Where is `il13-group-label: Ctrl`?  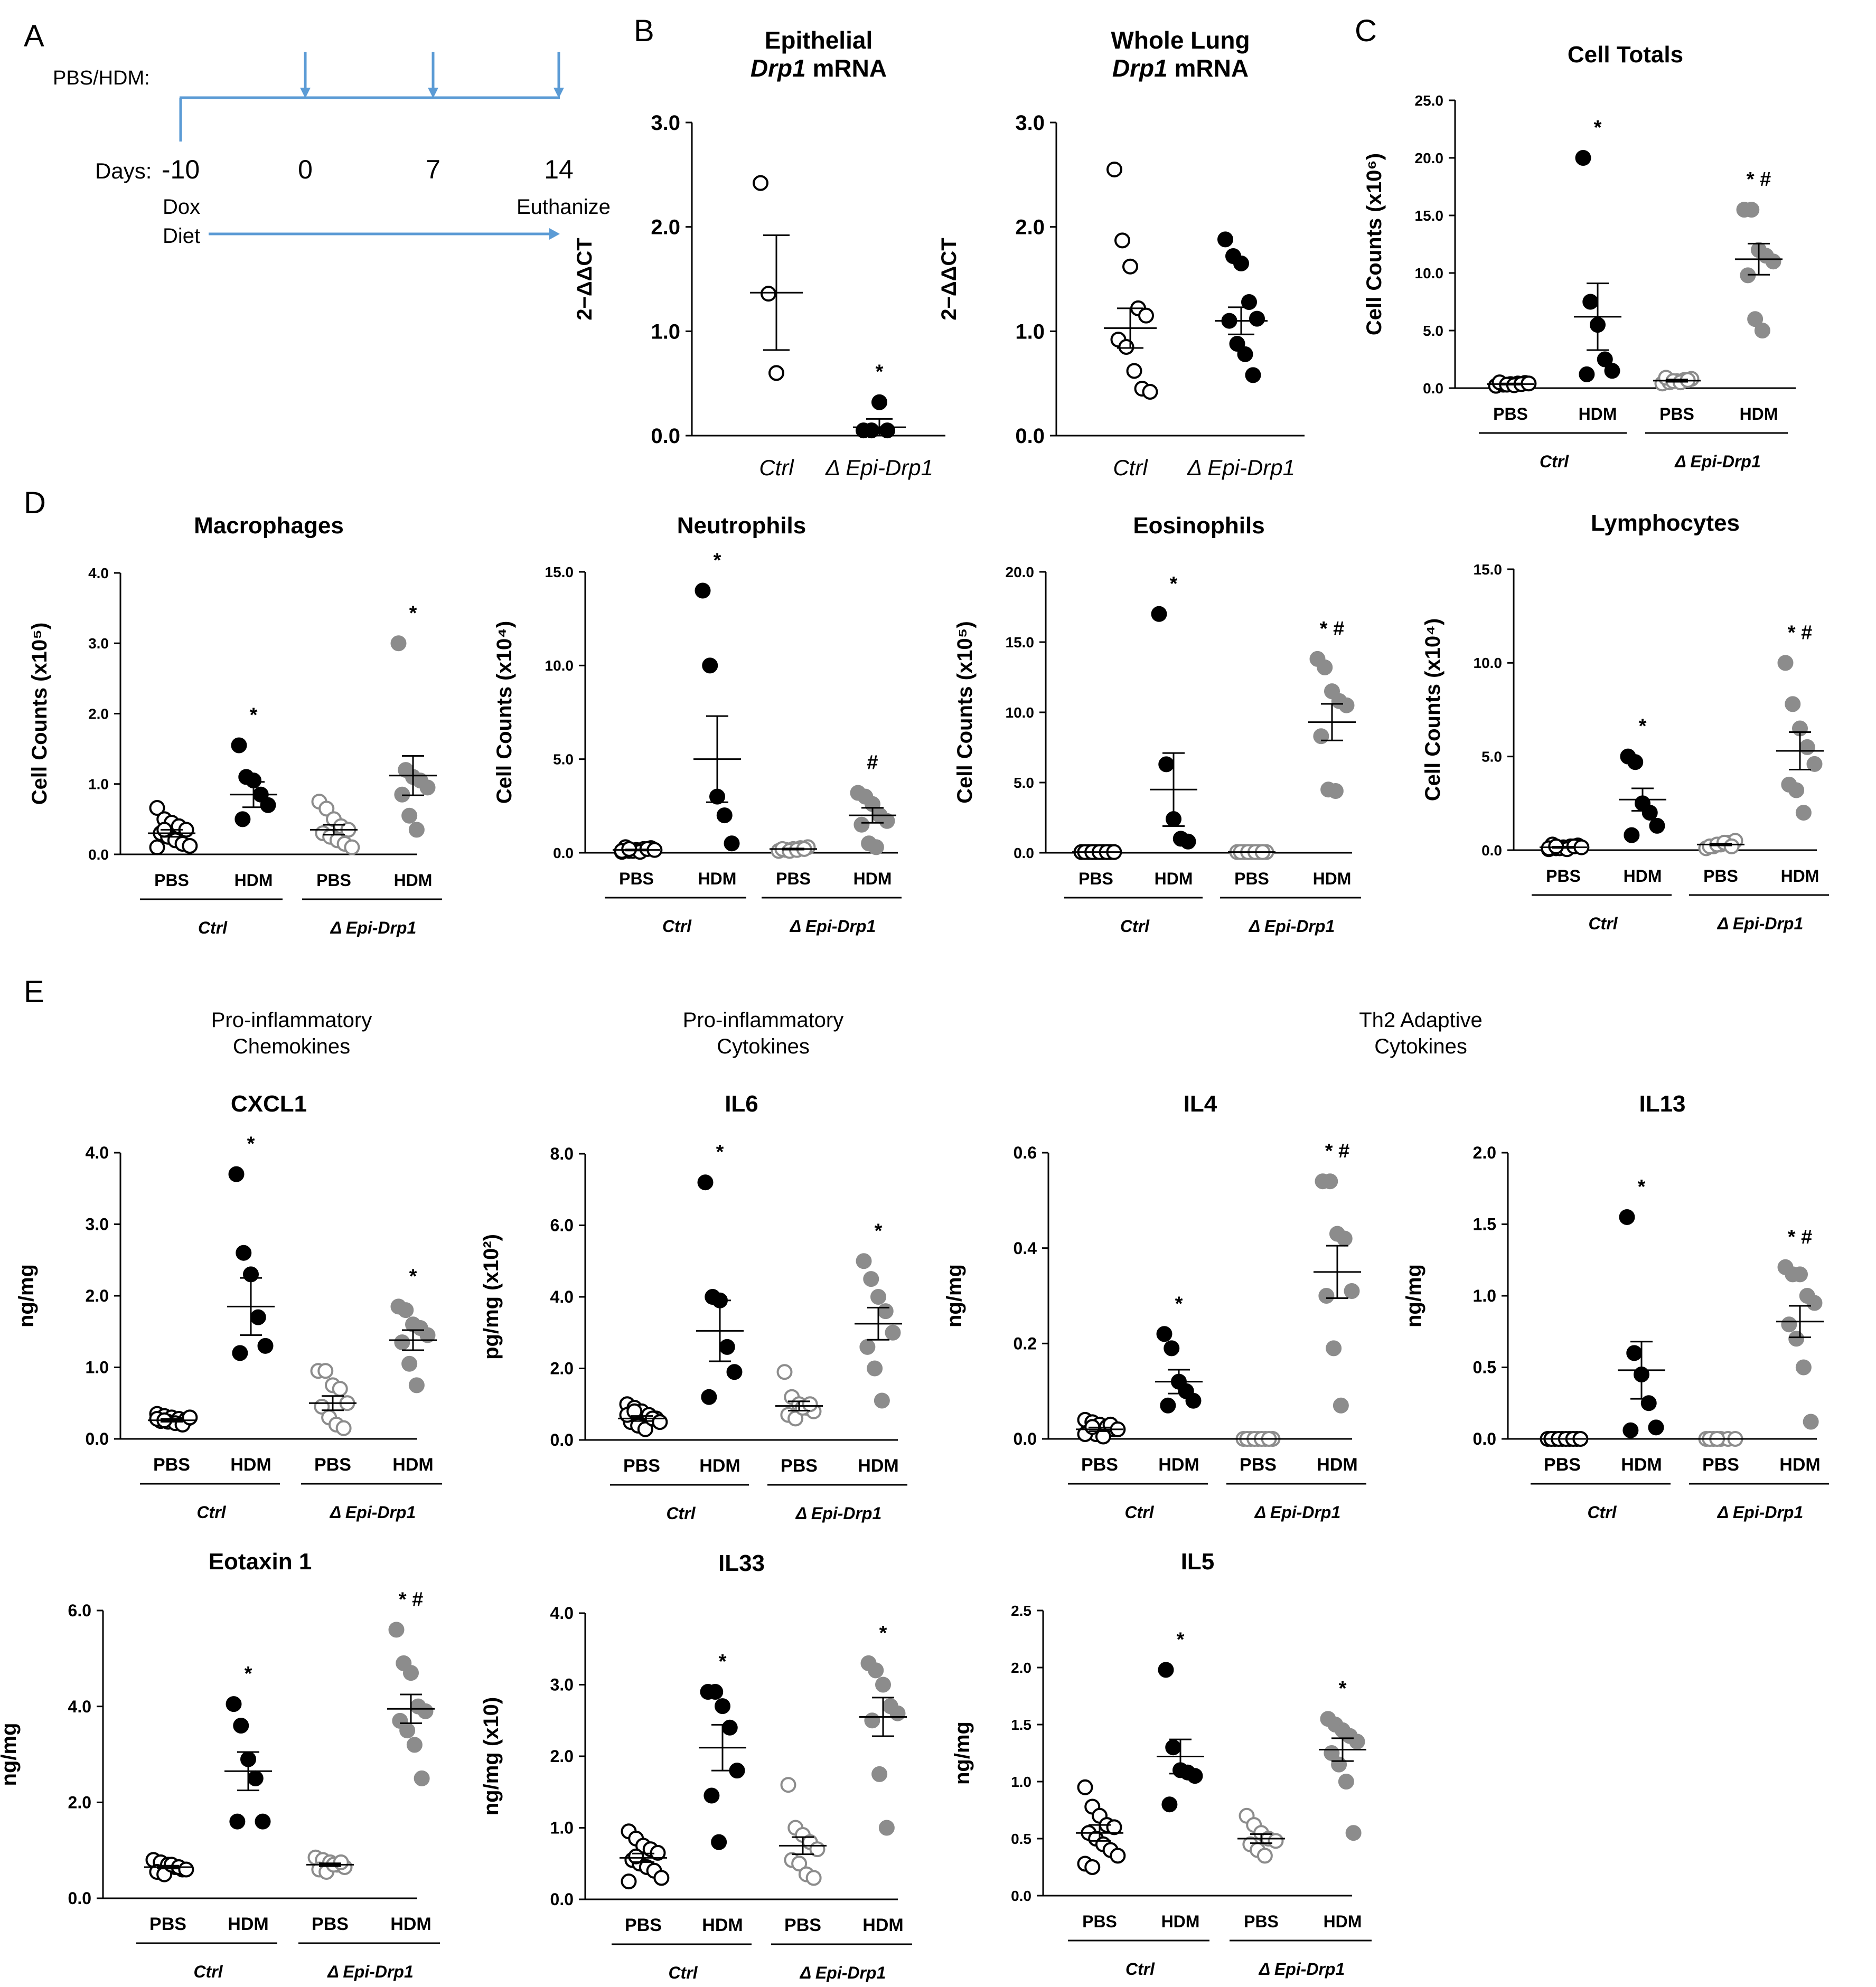
il13-group-label: Ctrl is located at coordinates (1602, 1513).